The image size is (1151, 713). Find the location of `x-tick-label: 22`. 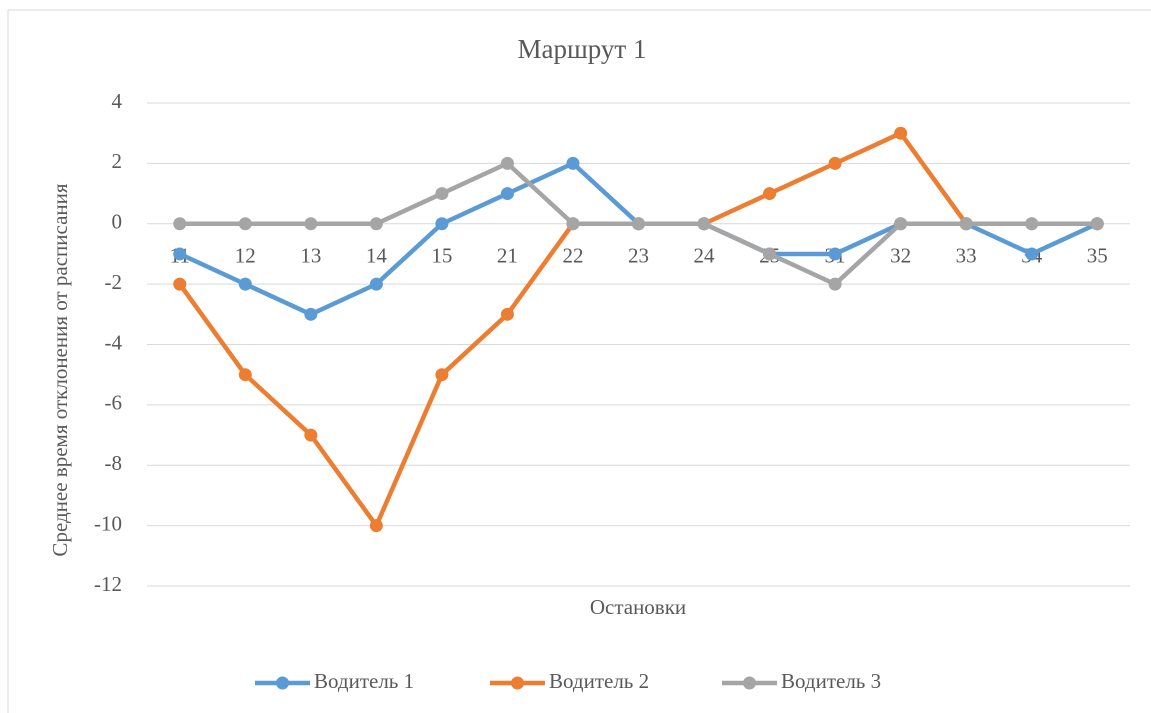

x-tick-label: 22 is located at coordinates (572, 256).